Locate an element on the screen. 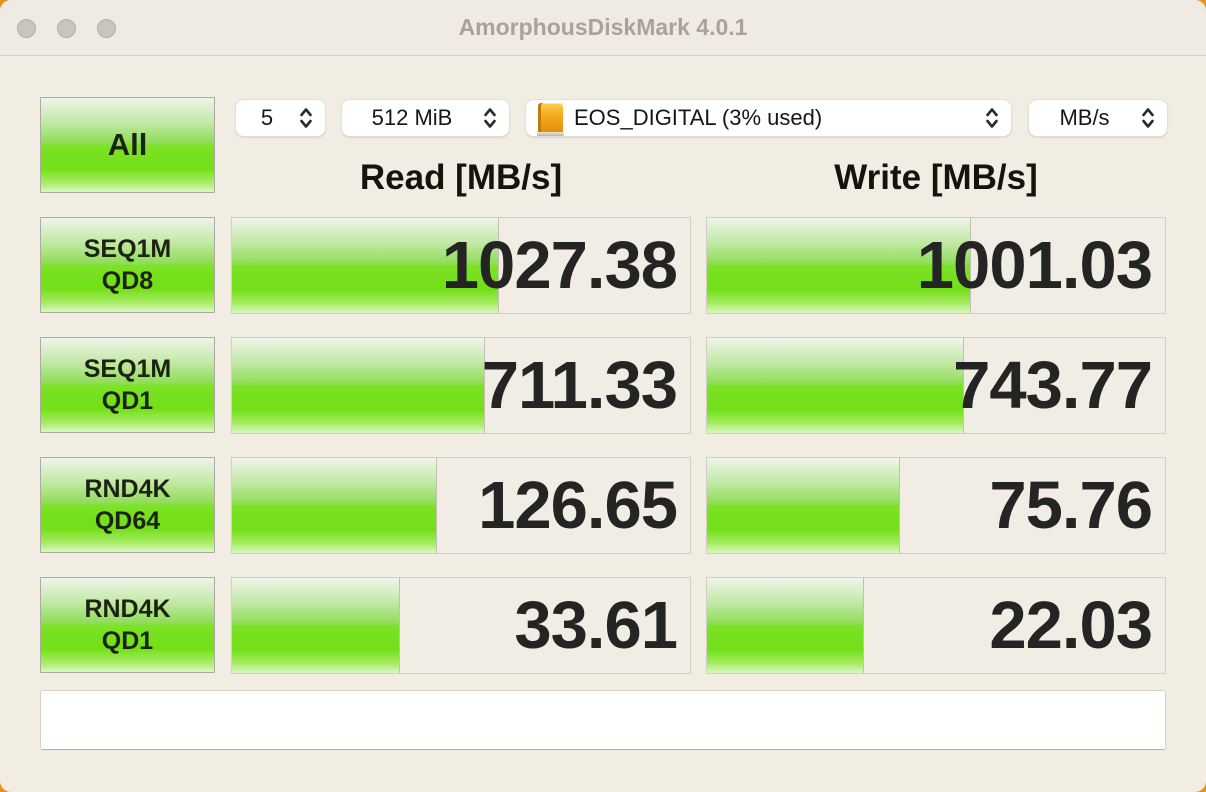 This screenshot has width=1206, height=792. run-all-button: All is located at coordinates (127, 145).